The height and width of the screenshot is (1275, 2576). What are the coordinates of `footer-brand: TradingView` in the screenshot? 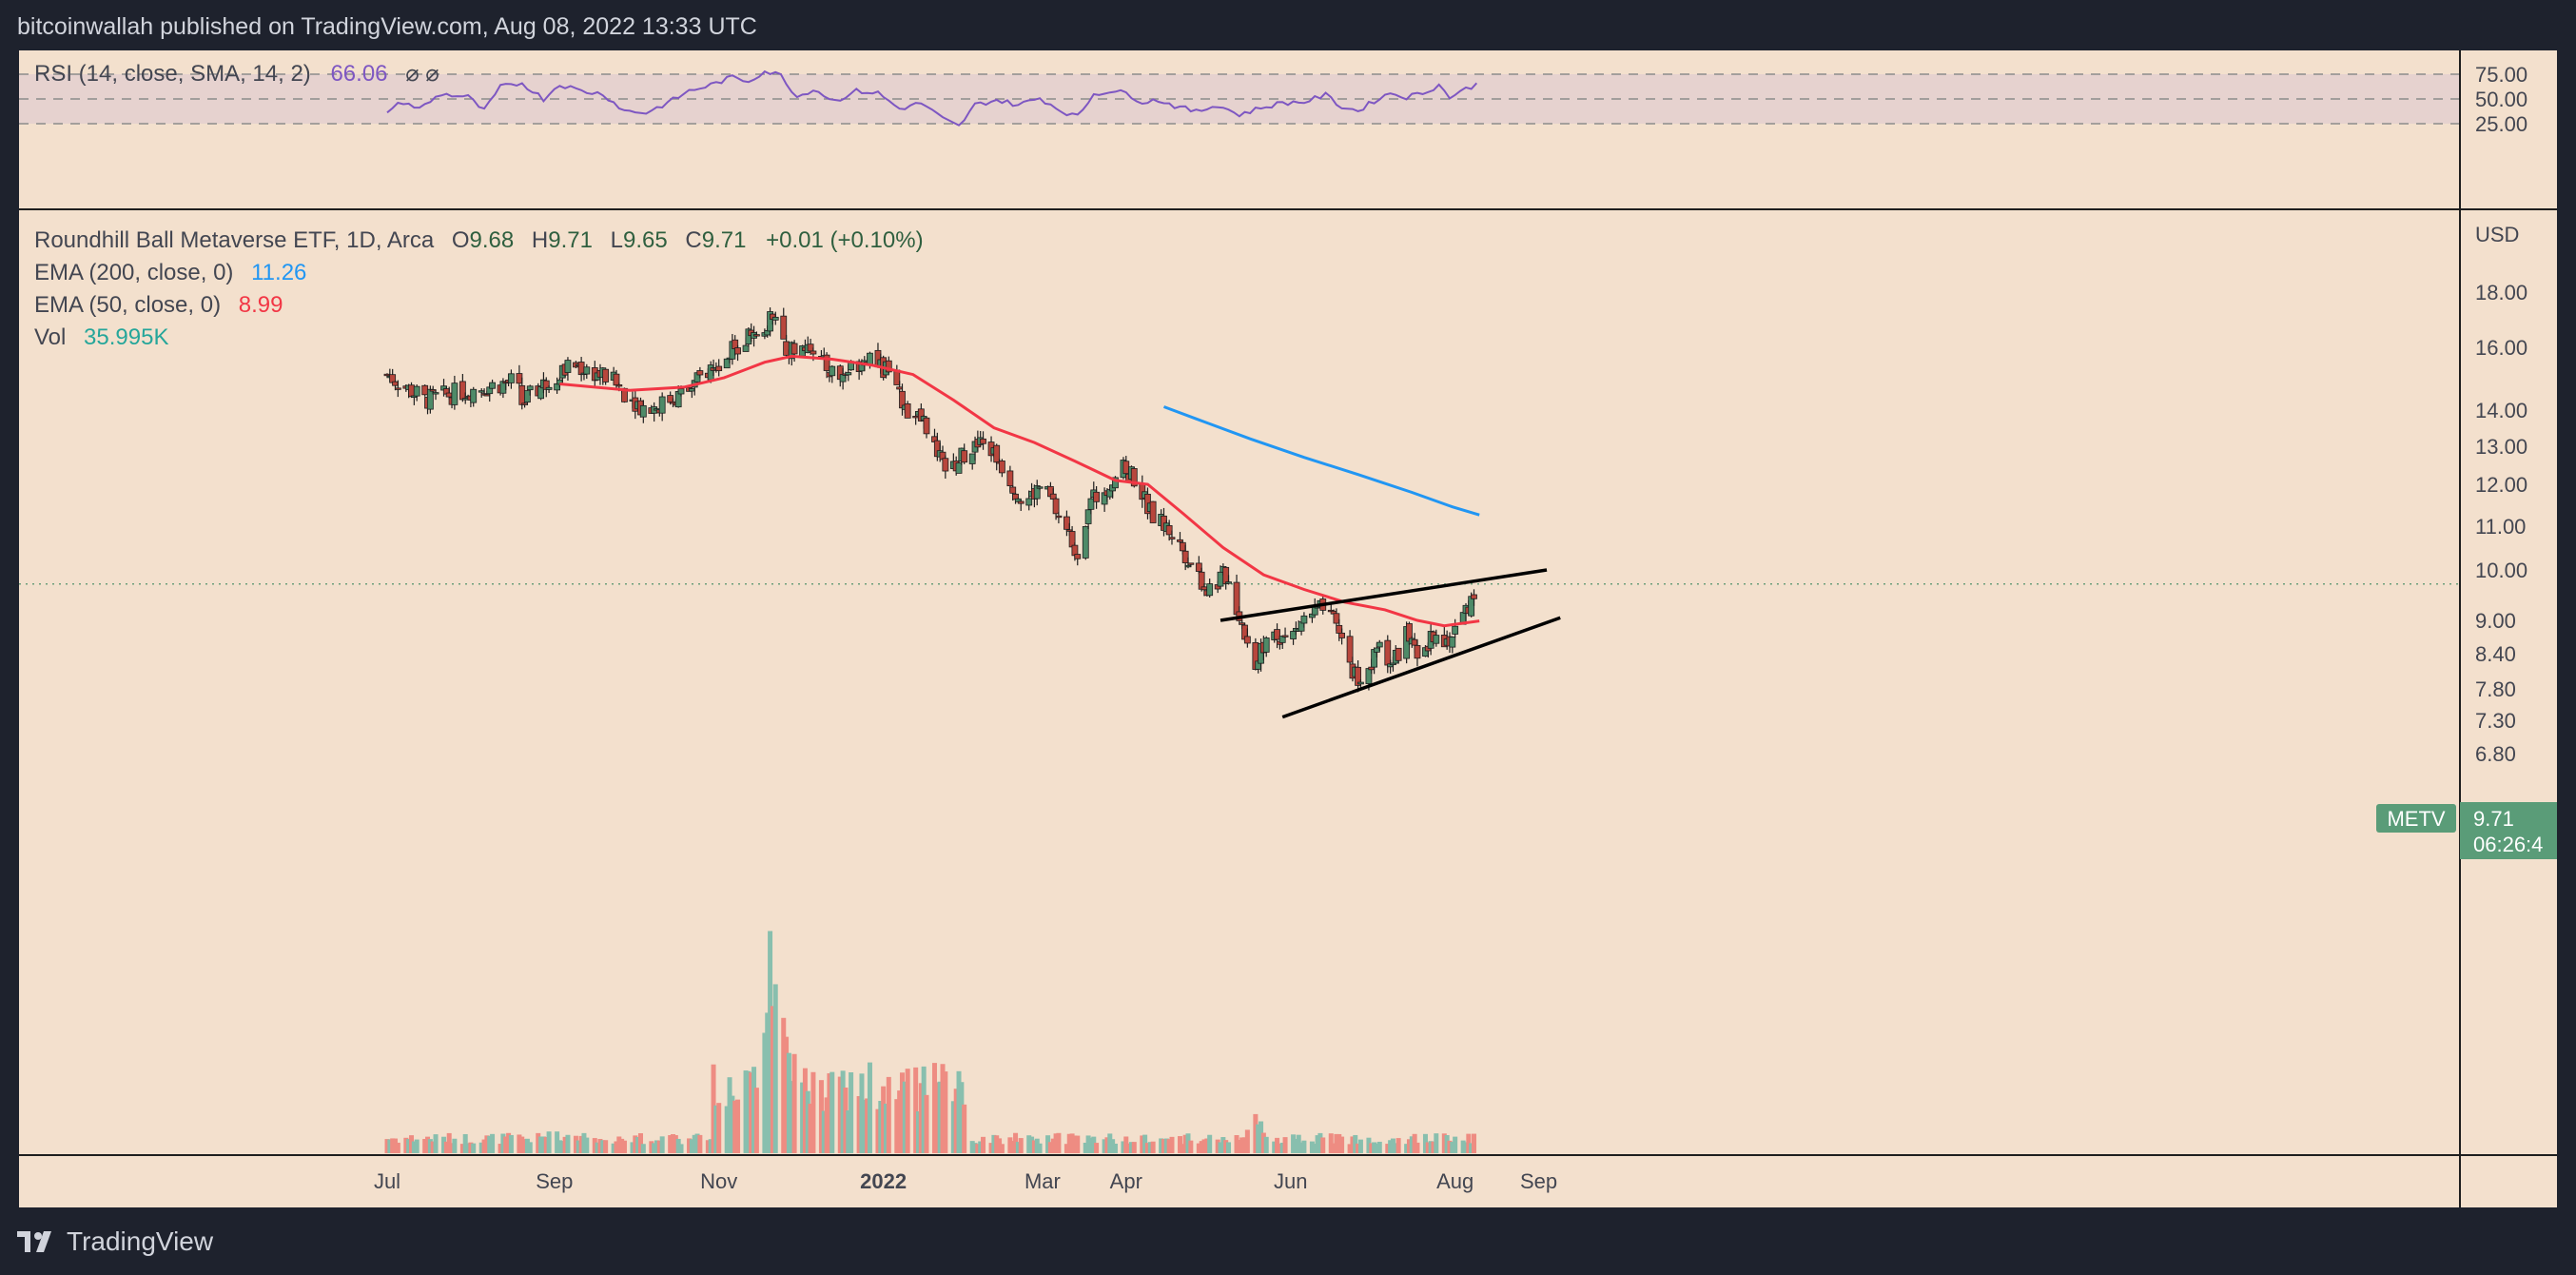 It's located at (115, 1242).